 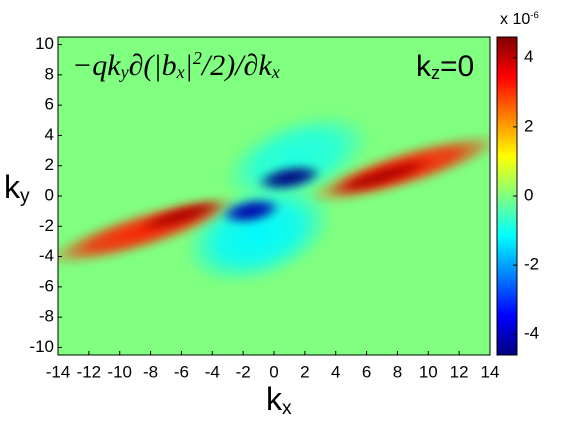 I want to click on label-part: x 10, so click(x=515, y=19).